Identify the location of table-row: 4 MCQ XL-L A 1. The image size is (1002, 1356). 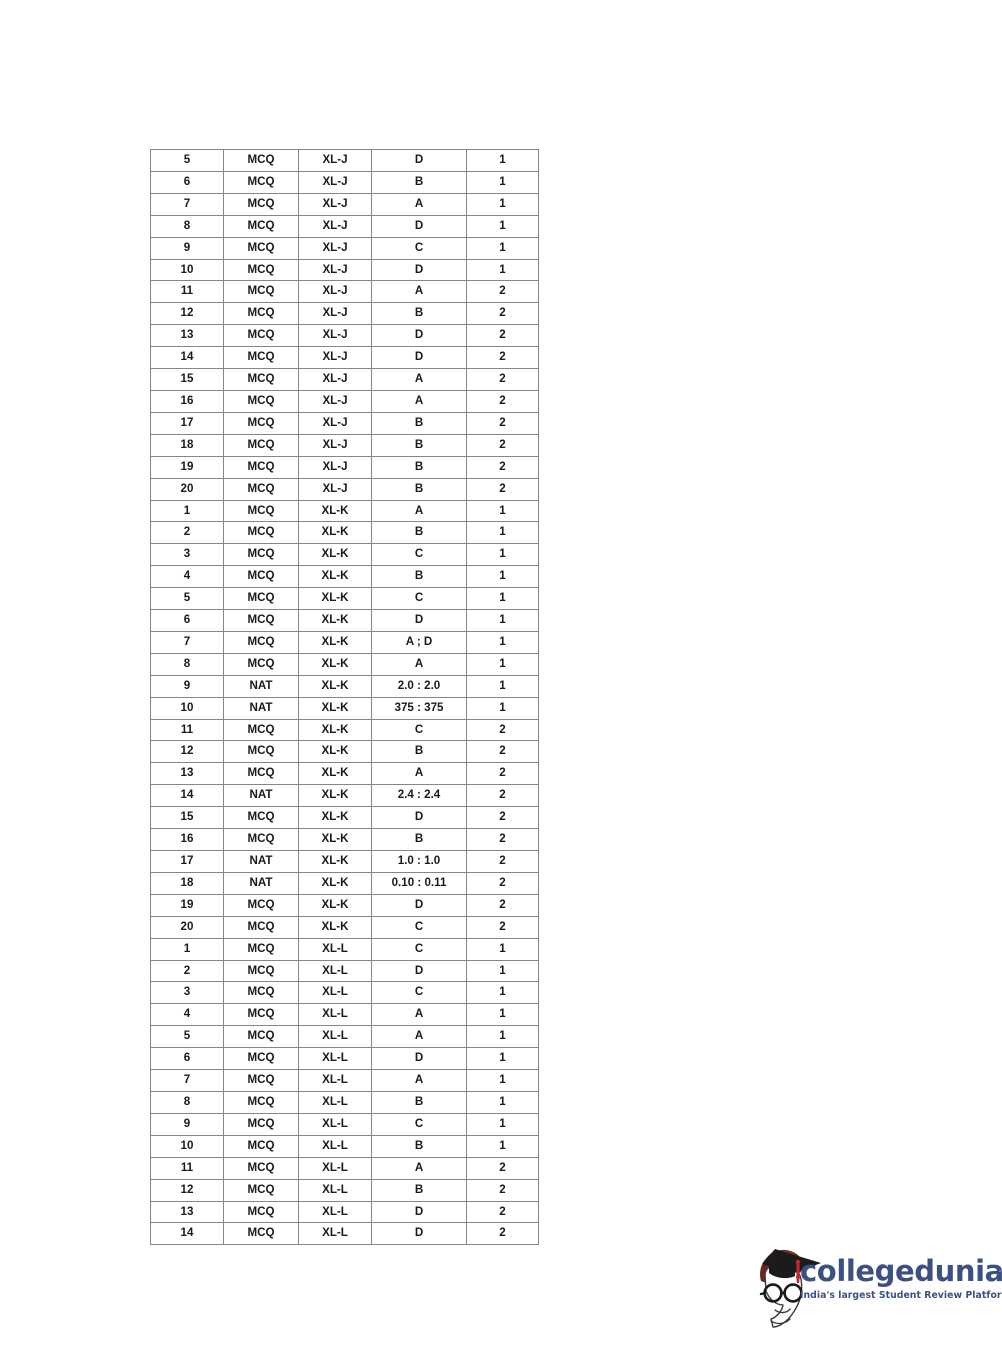
(344, 1015).